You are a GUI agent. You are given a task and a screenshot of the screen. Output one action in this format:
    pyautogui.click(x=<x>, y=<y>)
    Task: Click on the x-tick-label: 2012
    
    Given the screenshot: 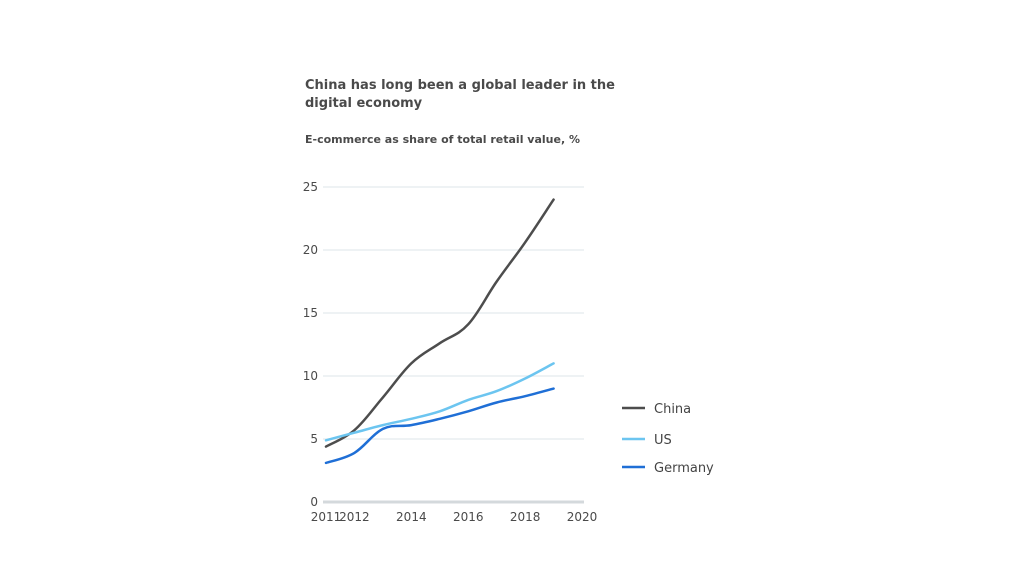 What is the action you would take?
    pyautogui.click(x=354, y=517)
    